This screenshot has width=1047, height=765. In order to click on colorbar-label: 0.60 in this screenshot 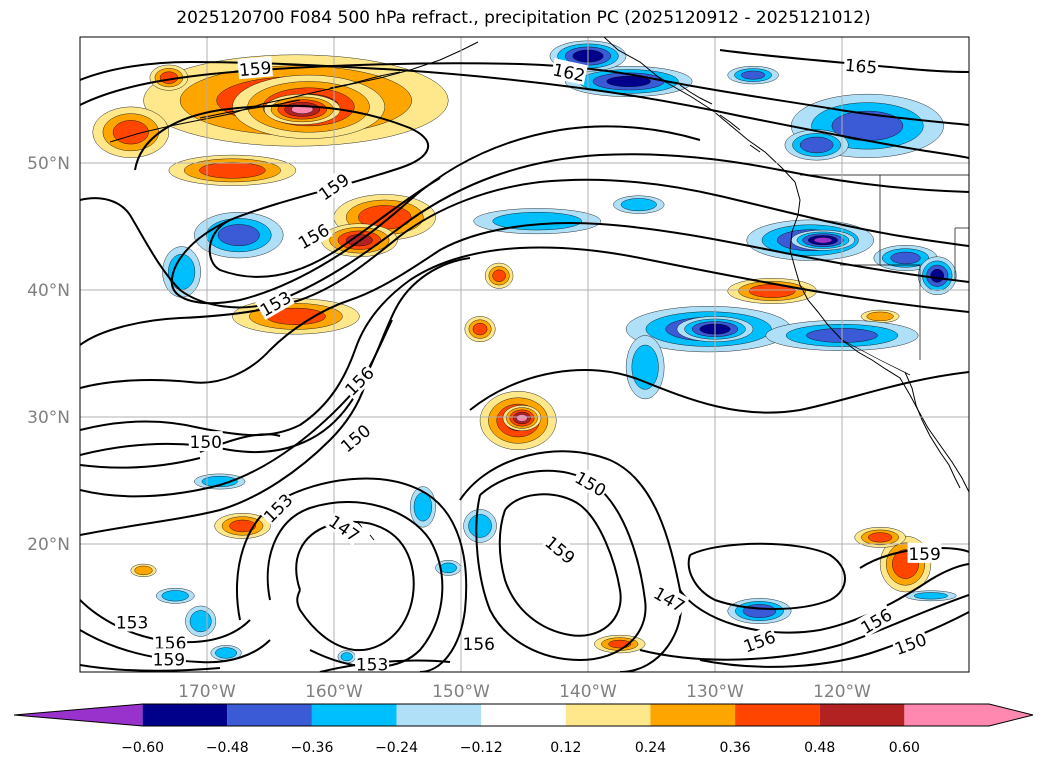, I will do `click(904, 748)`.